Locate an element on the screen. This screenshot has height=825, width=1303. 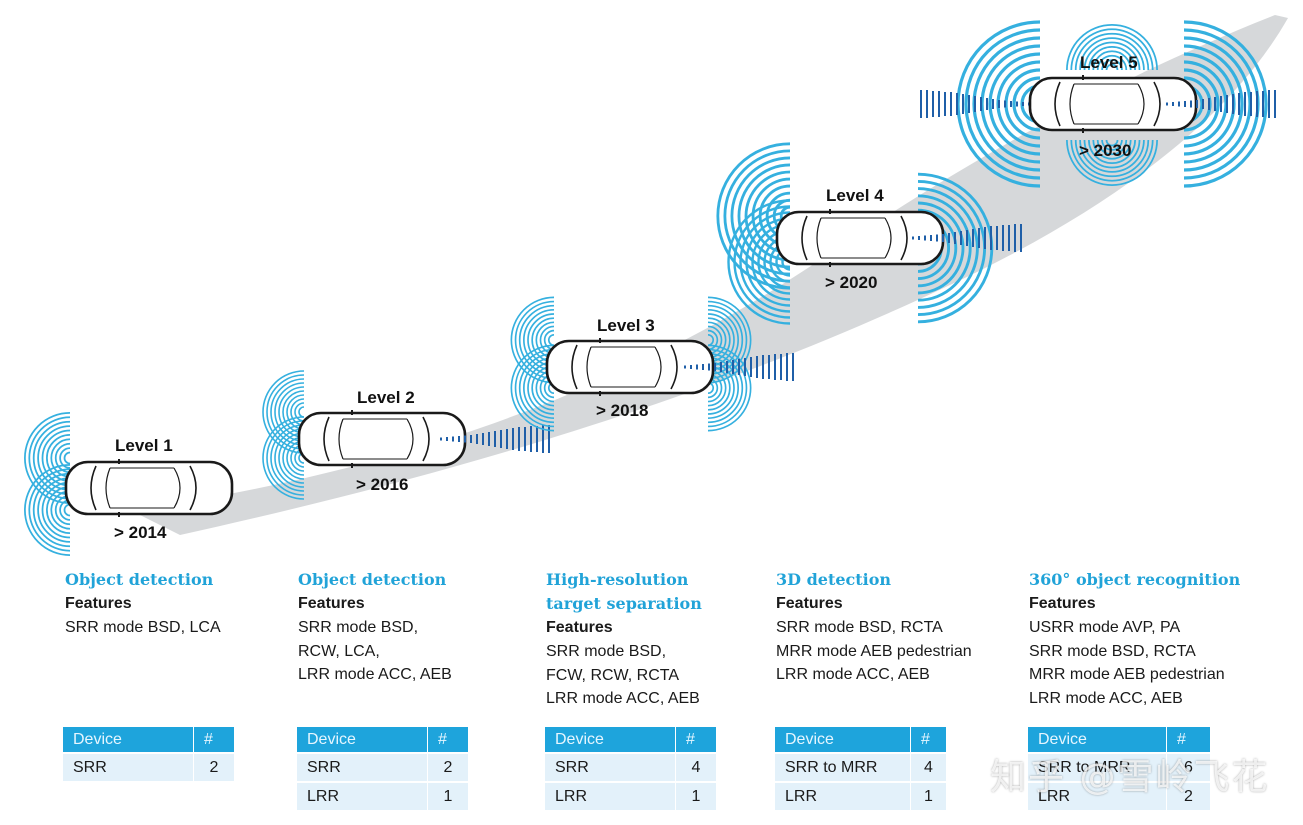
level-2-year: > 2016 is located at coordinates (382, 484).